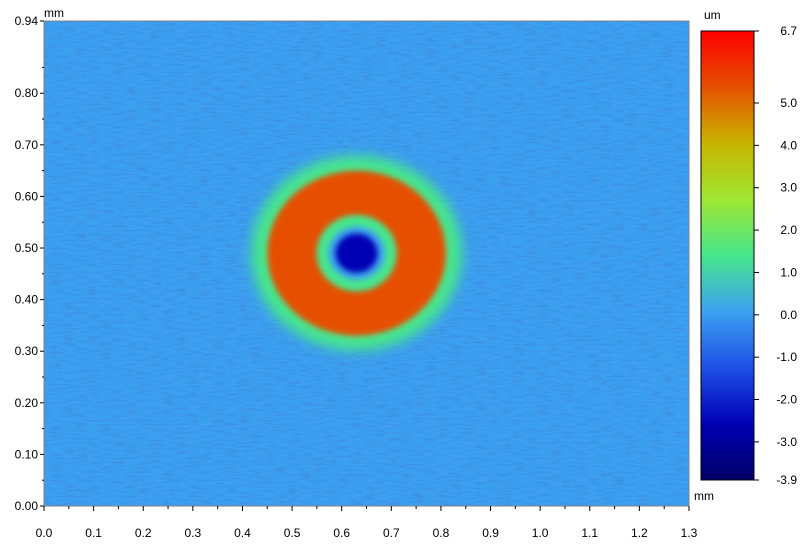  Describe the element at coordinates (27, 196) in the screenshot. I see `y-tick-label: 0.60` at that location.